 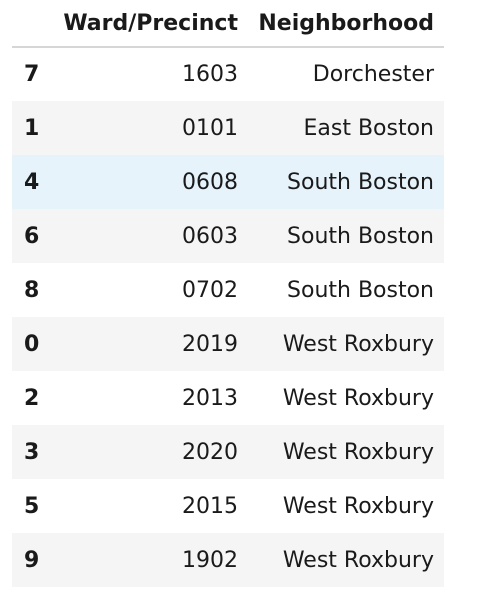 I want to click on row-index: 2, so click(x=32, y=398).